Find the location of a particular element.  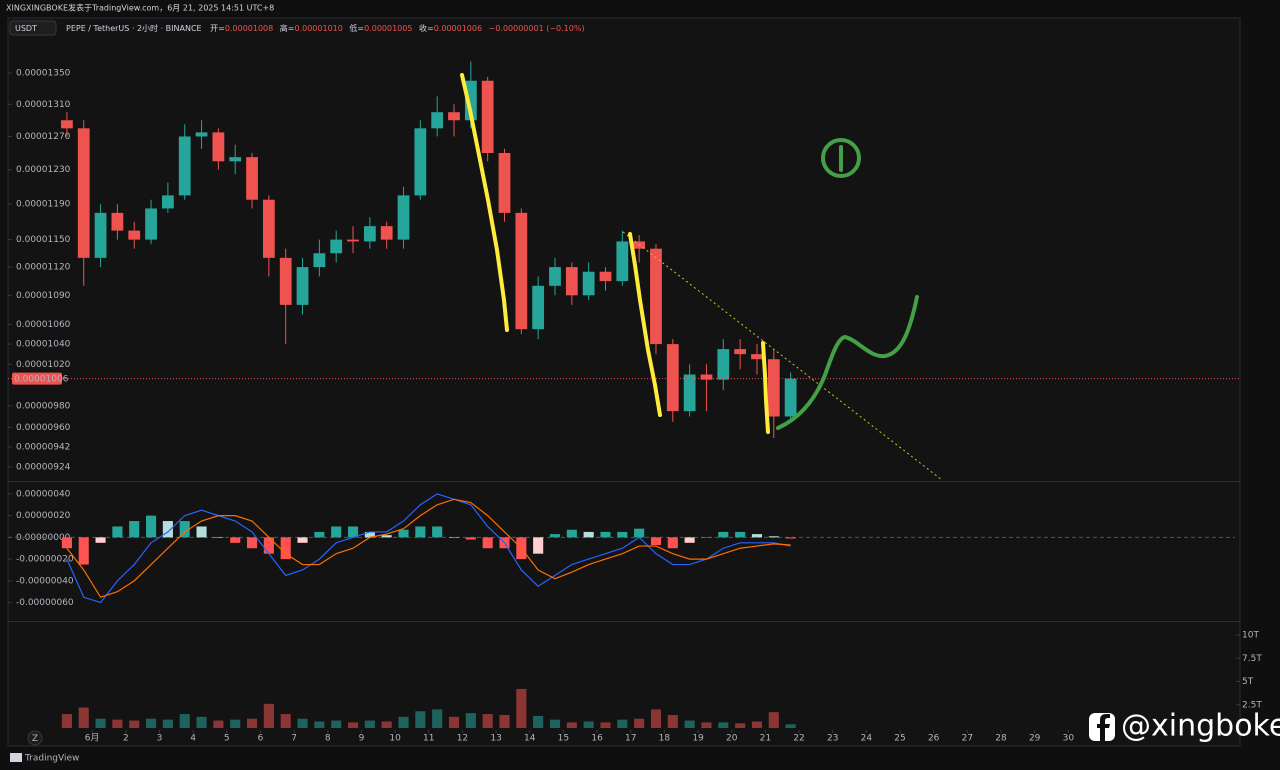

currency-button is located at coordinates (33, 28).